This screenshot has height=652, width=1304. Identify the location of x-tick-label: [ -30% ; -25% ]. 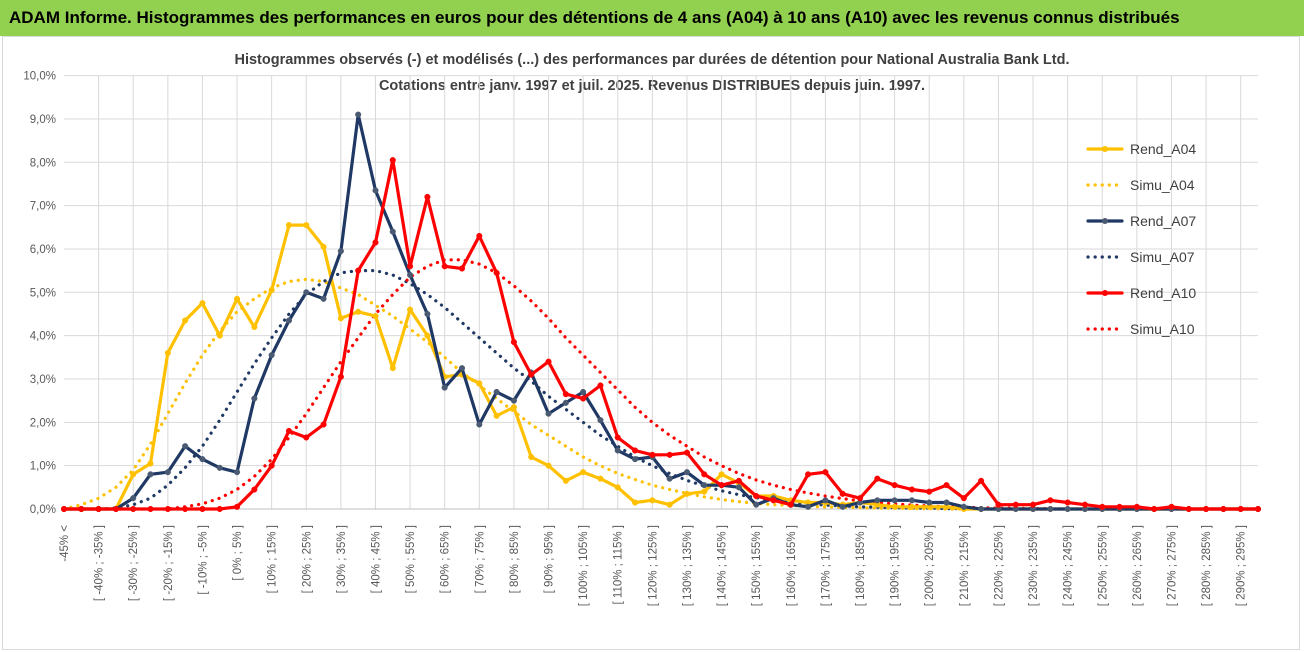
(134, 563).